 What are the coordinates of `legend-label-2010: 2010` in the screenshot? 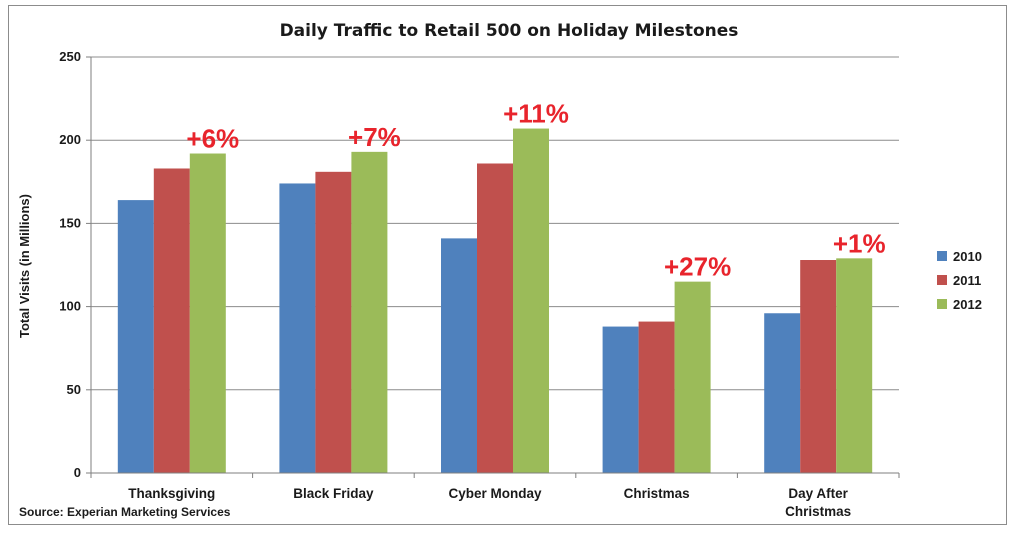 It's located at (967, 256).